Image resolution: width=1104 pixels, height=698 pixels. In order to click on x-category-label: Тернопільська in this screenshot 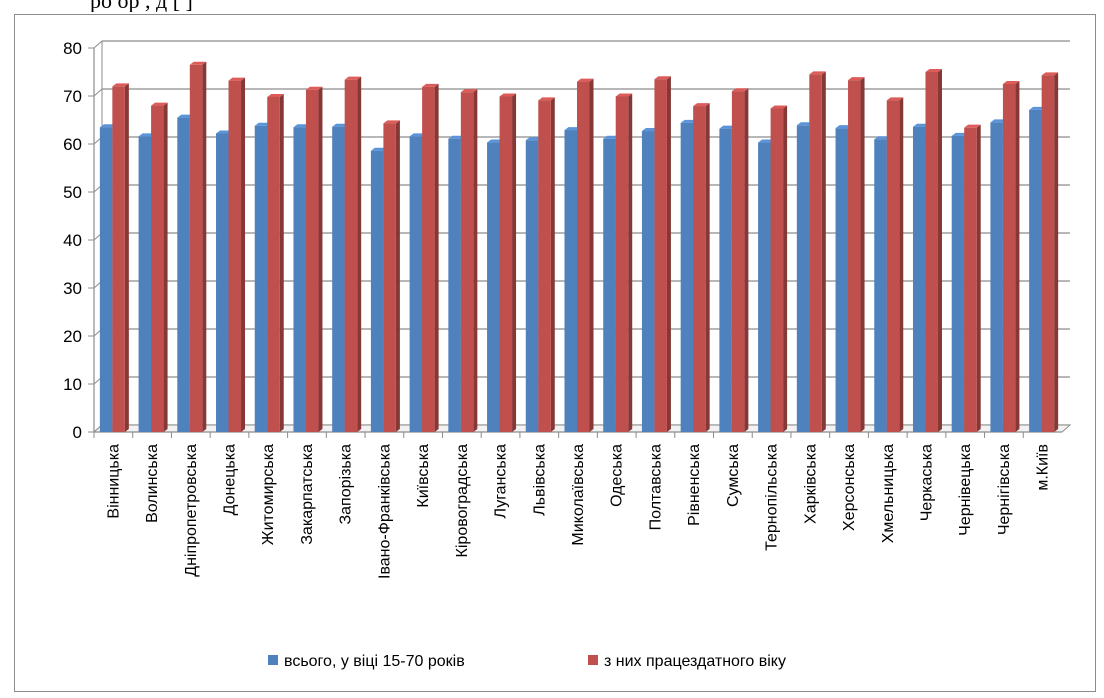, I will do `click(772, 497)`.